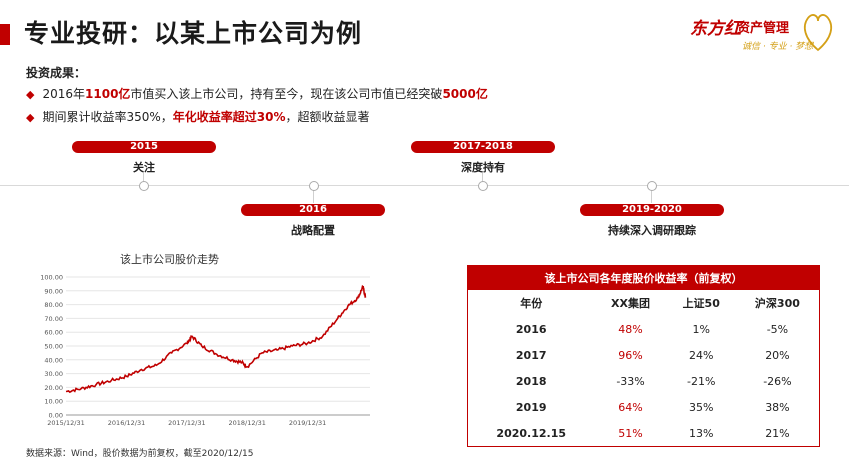  Describe the element at coordinates (701, 407) in the screenshot. I see `sse50-return-cell: 35%` at that location.